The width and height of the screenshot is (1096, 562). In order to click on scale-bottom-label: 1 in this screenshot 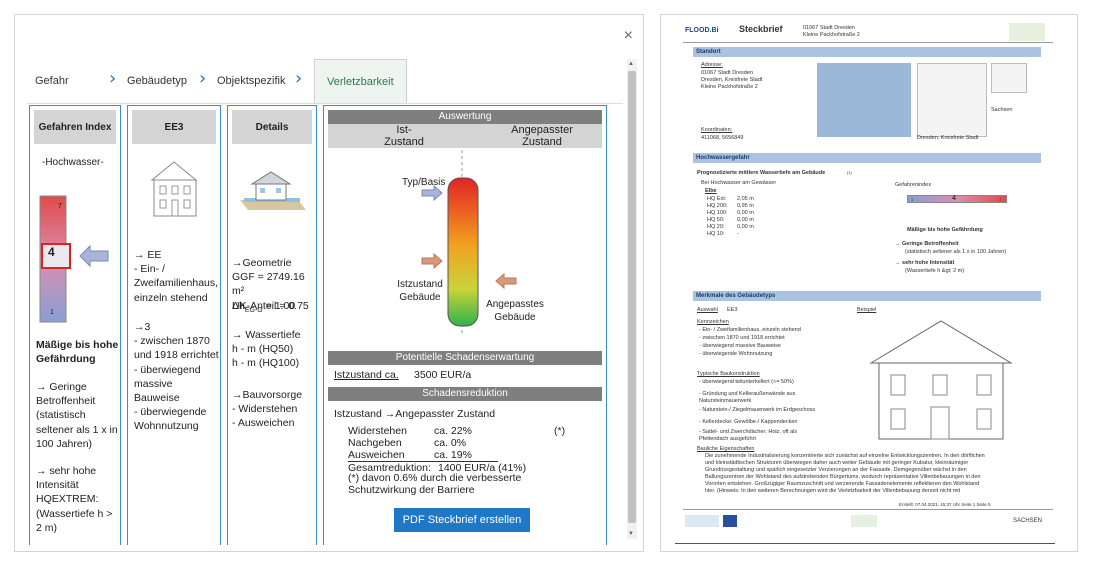, I will do `click(52, 312)`.